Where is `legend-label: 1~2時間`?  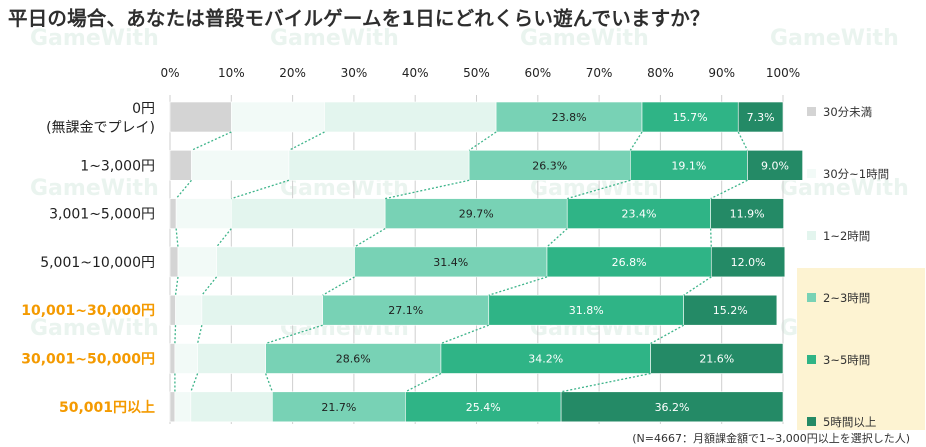
legend-label: 1~2時間 is located at coordinates (846, 236).